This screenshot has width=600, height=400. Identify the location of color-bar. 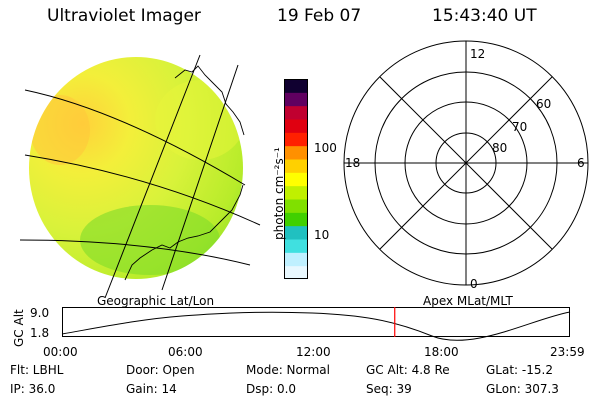
(296, 179).